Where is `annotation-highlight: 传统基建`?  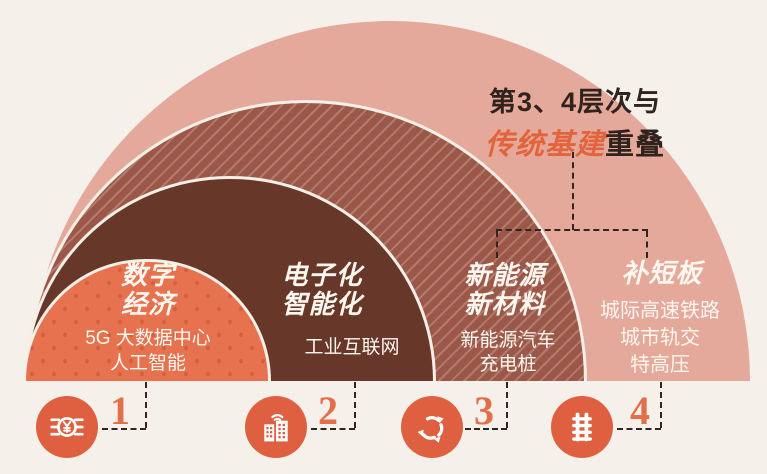
annotation-highlight: 传统基建 is located at coordinates (544, 145).